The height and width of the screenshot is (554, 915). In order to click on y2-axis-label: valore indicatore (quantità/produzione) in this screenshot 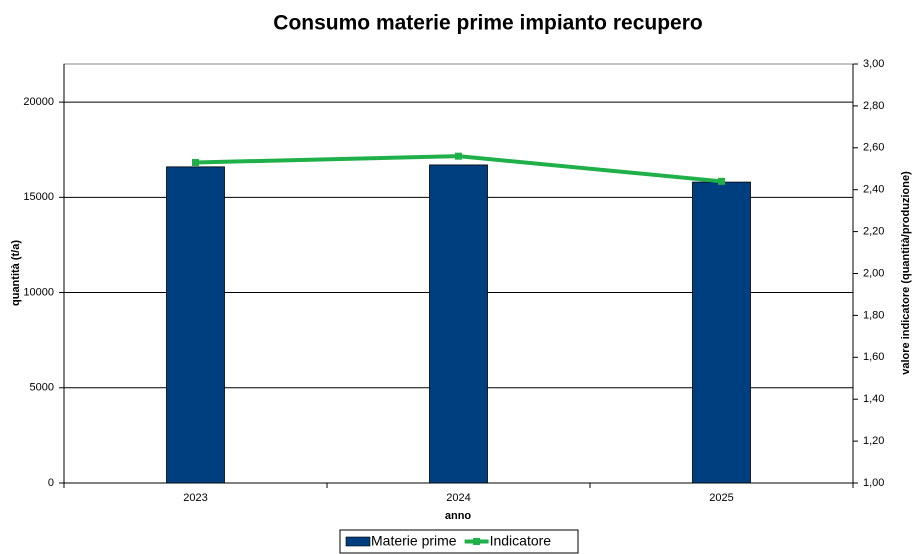, I will do `click(906, 273)`.